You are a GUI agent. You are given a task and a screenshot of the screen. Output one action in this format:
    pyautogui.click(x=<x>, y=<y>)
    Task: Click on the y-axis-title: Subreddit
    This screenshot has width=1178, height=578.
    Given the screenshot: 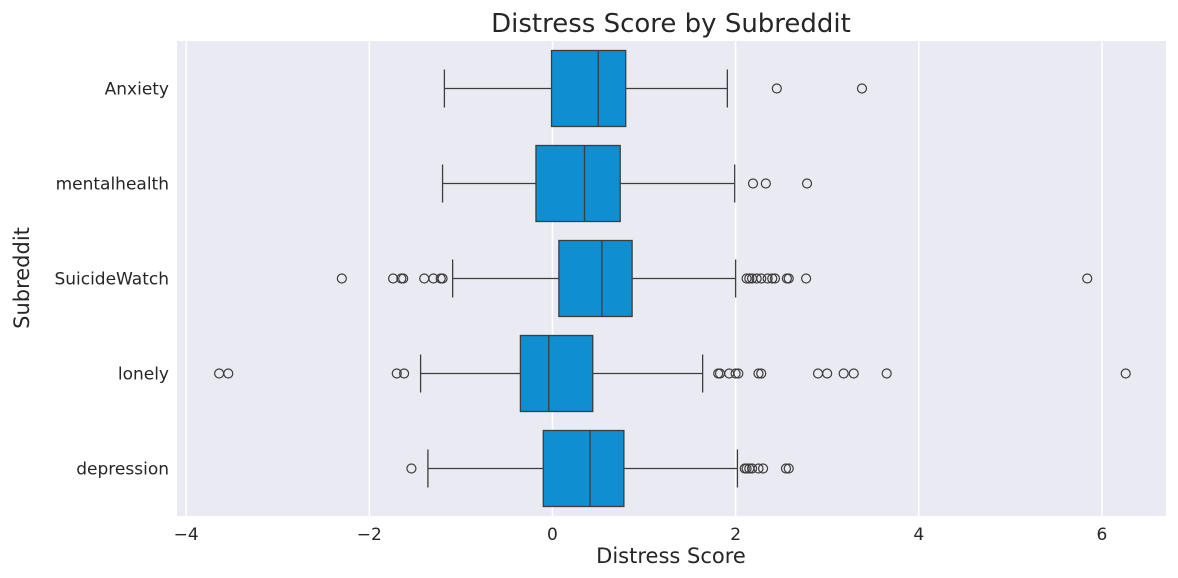 What is the action you would take?
    pyautogui.click(x=22, y=278)
    